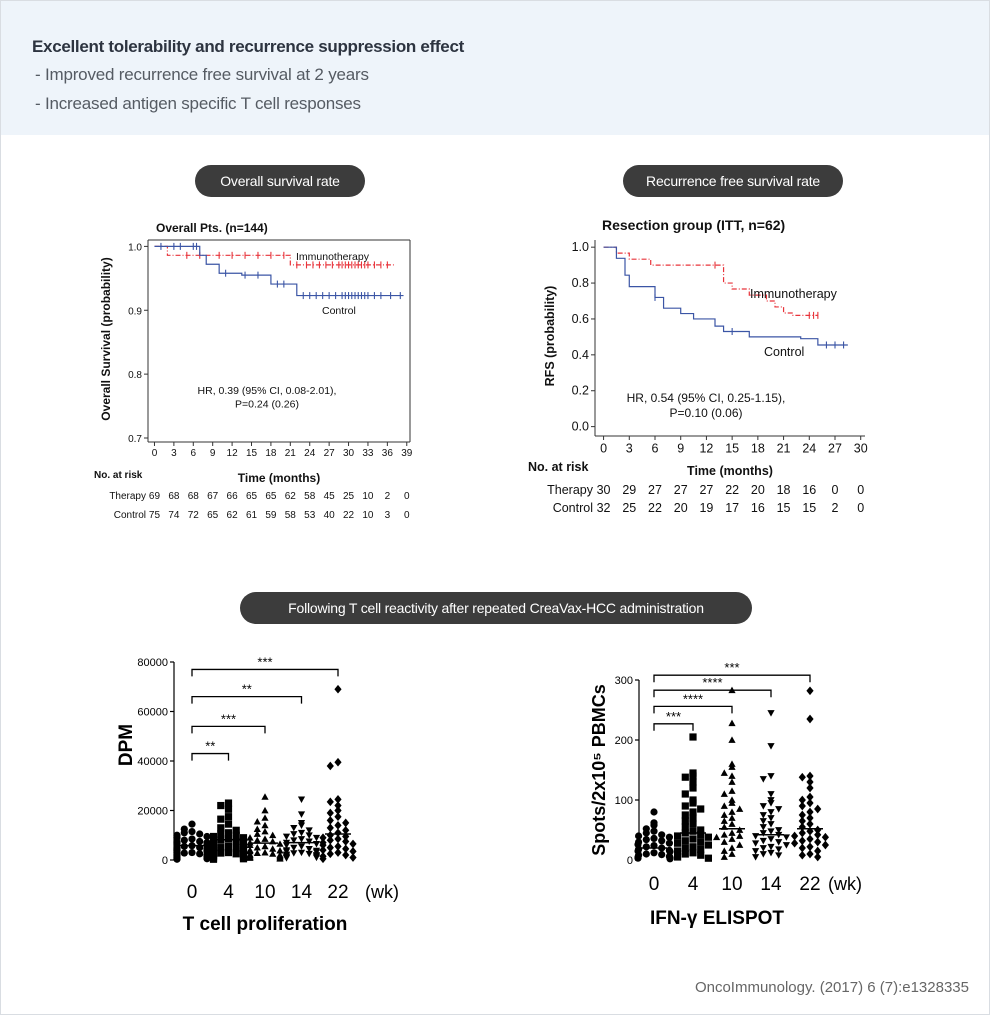 The image size is (990, 1015). Describe the element at coordinates (228, 729) in the screenshot. I see `significance-bracket` at that location.